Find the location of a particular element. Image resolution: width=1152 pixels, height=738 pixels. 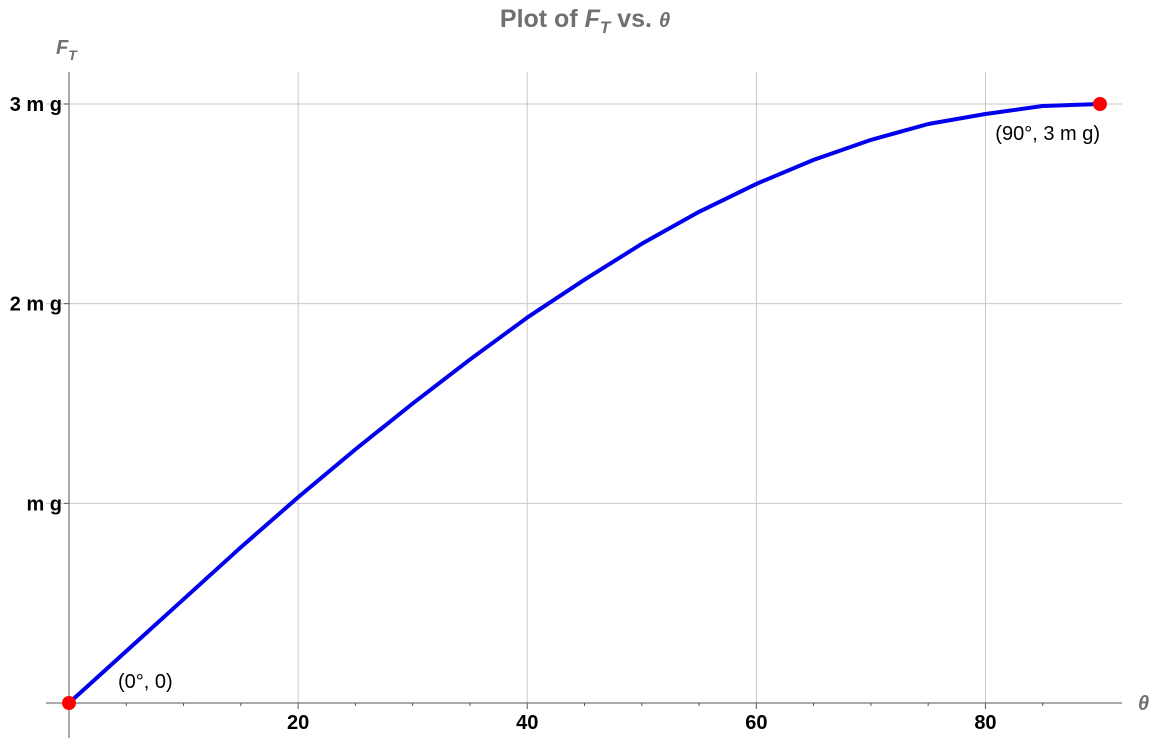

chart-title-prefix: Plot of is located at coordinates (542, 19).